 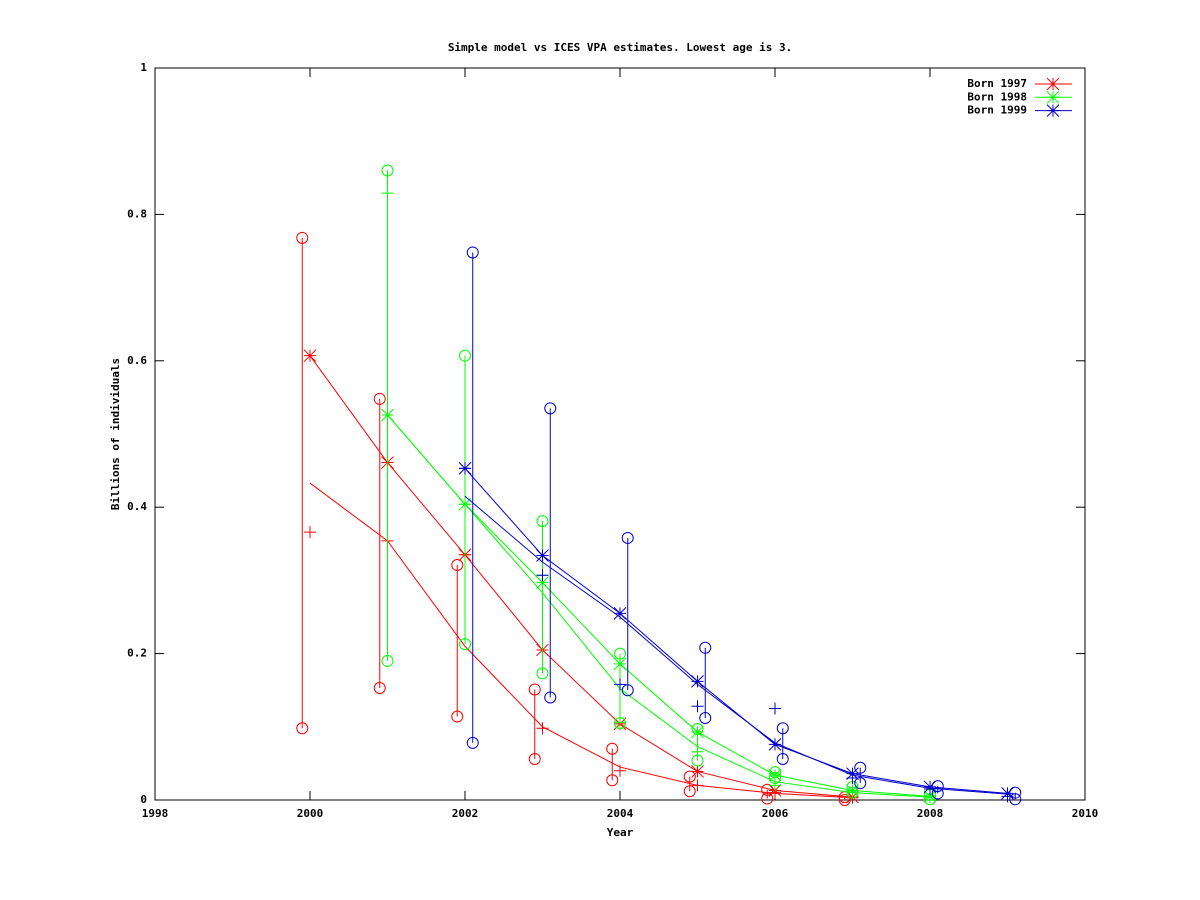 I want to click on x-tick-label: 2002, so click(x=465, y=813).